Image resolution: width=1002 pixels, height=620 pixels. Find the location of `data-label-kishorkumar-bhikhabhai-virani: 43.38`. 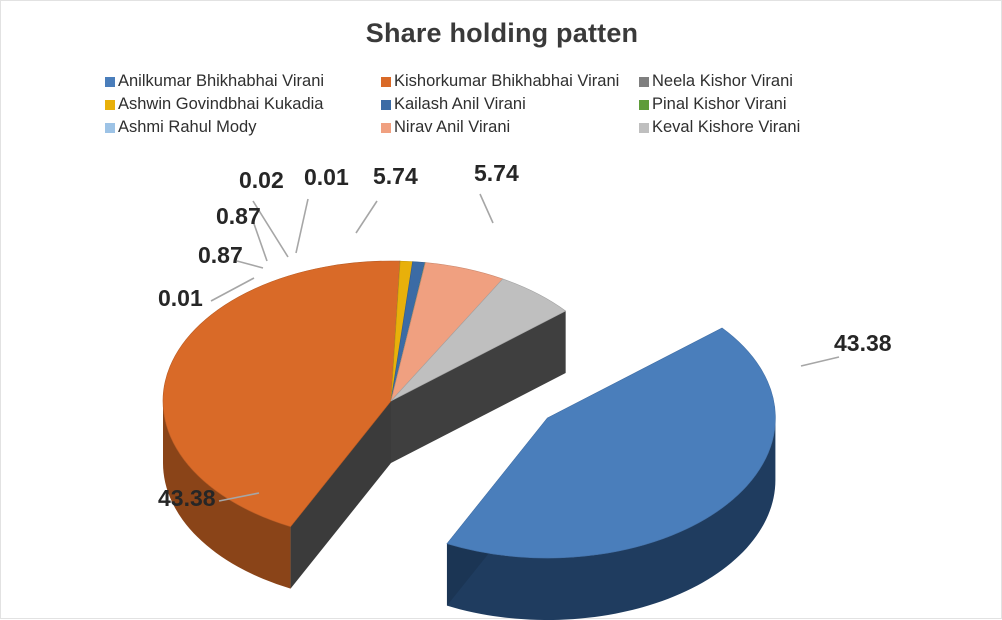

data-label-kishorkumar-bhikhabhai-virani: 43.38 is located at coordinates (187, 498).